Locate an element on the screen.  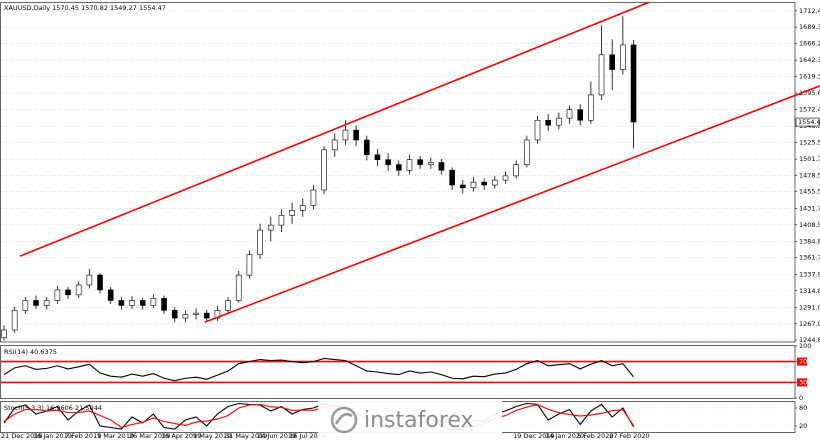
y-tick-label: 1337.90 is located at coordinates (809, 274).